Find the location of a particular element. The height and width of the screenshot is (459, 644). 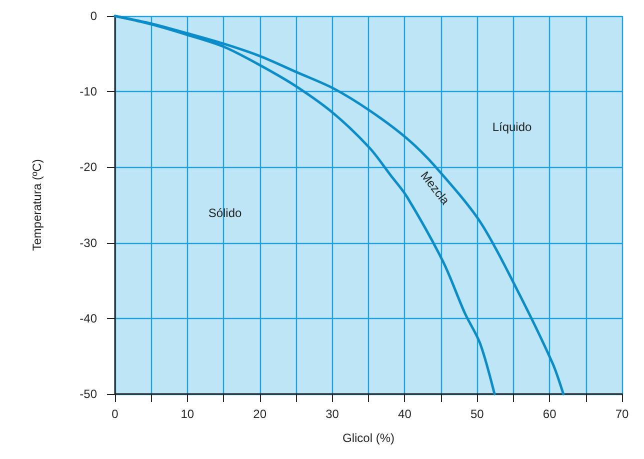

y-tick-label: -10 is located at coordinates (89, 91).